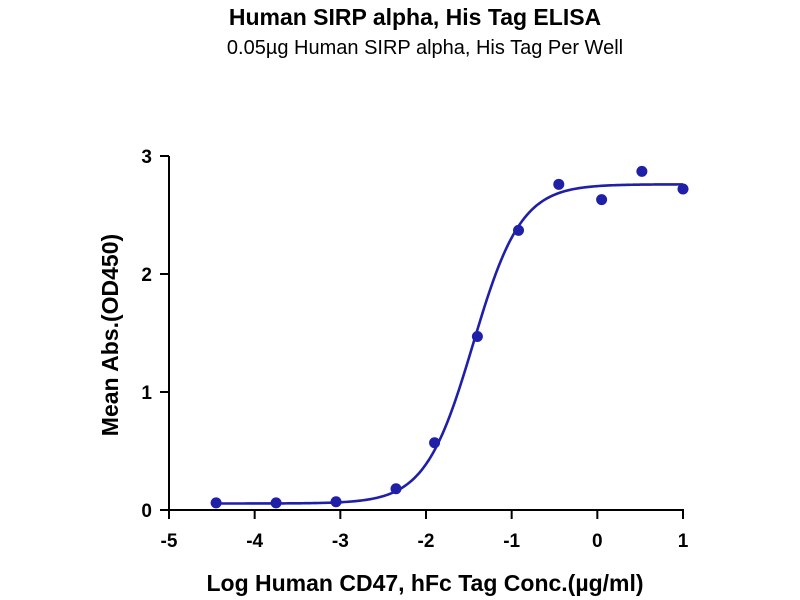  Describe the element at coordinates (146, 157) in the screenshot. I see `y-tick-label: 3` at that location.